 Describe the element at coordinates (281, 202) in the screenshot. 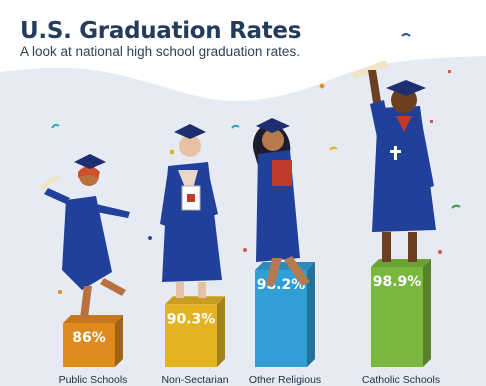

I see `graduate-other-religious` at that location.